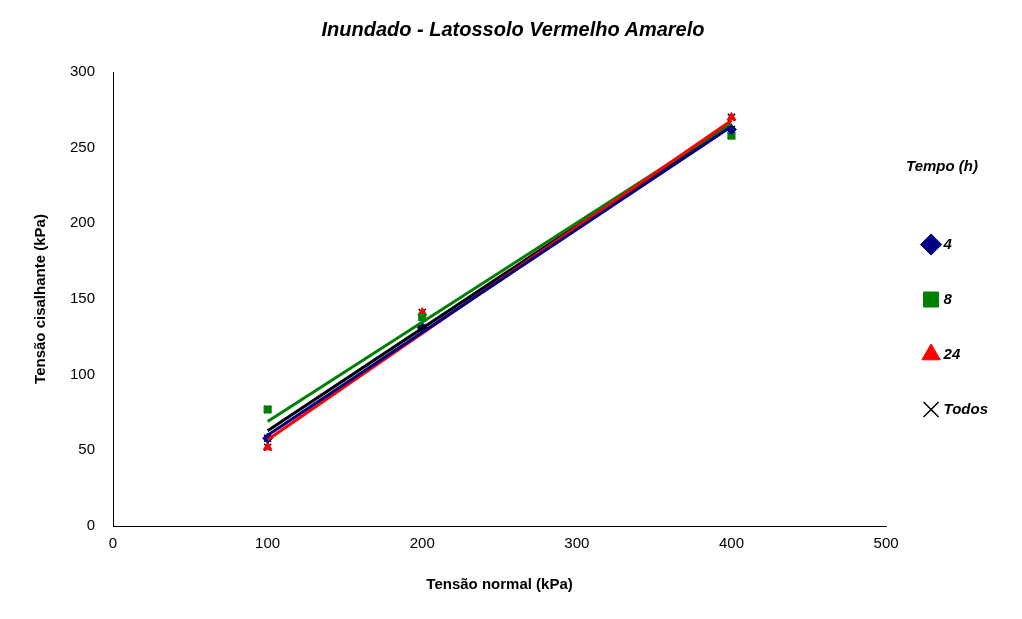 The image size is (1022, 619). I want to click on y-tick-label: 50, so click(87, 449).